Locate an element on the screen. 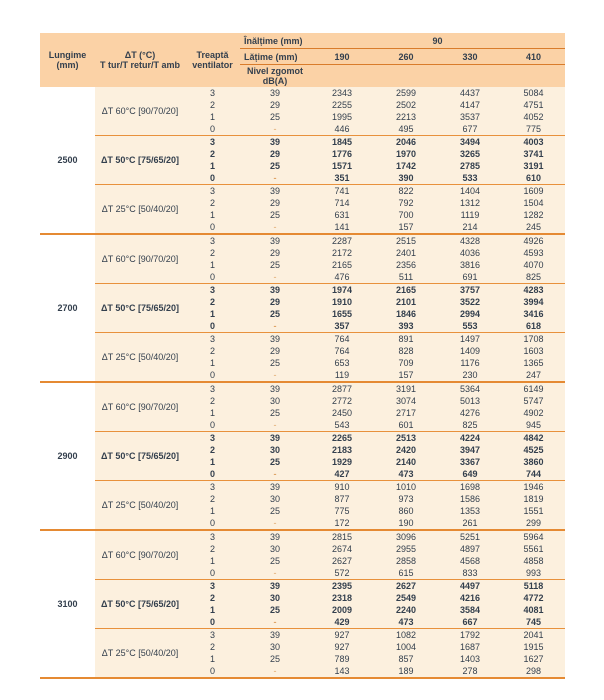 The height and width of the screenshot is (700, 604). output-410-cell: 1609 is located at coordinates (534, 190).